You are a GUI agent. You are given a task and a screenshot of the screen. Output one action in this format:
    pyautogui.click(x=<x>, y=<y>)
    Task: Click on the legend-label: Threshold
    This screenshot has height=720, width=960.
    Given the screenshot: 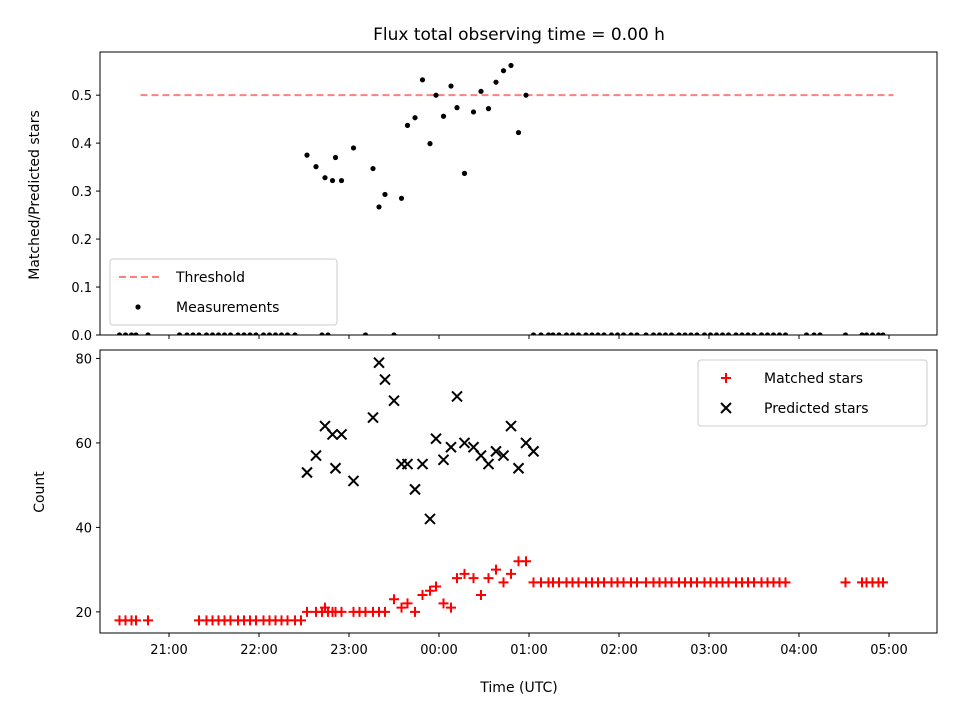 What is the action you would take?
    pyautogui.click(x=210, y=278)
    